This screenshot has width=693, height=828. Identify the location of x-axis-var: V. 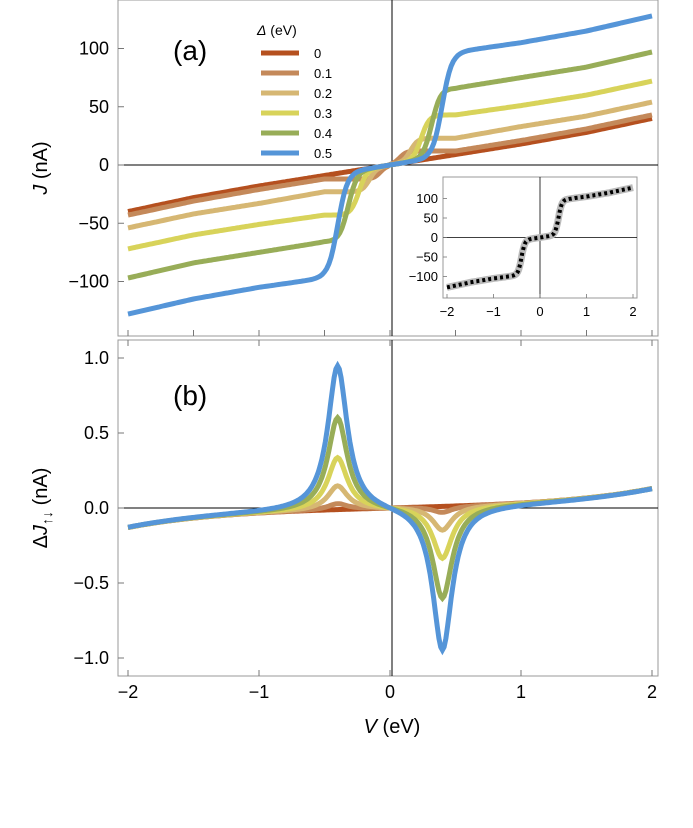
(371, 727).